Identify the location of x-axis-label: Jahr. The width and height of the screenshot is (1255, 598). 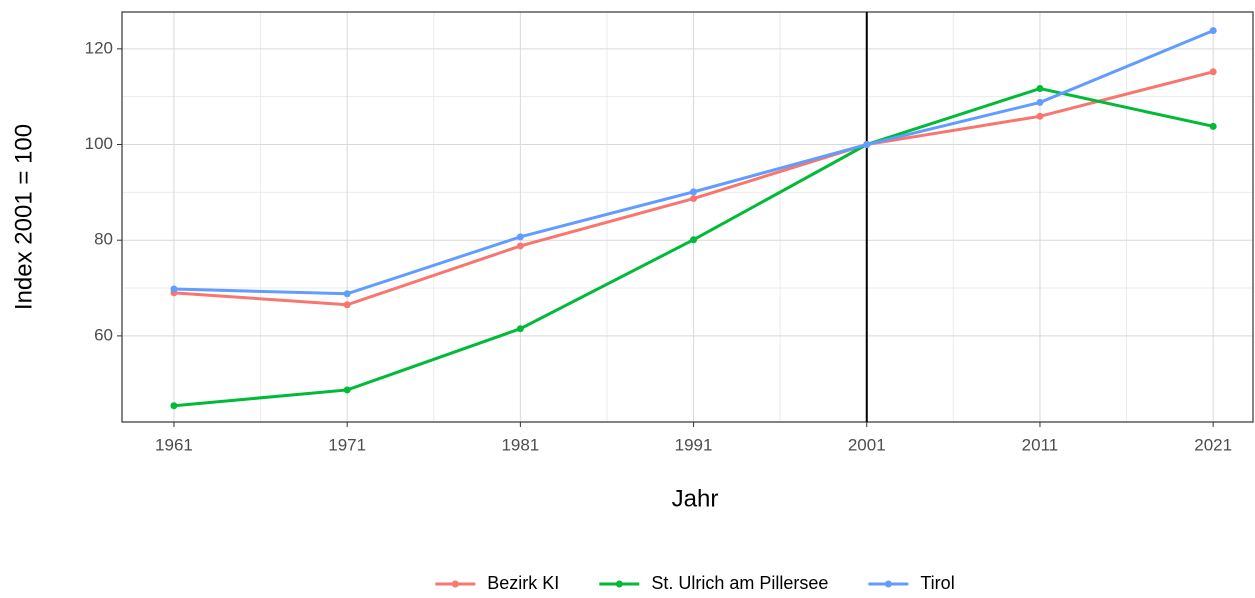
(695, 498).